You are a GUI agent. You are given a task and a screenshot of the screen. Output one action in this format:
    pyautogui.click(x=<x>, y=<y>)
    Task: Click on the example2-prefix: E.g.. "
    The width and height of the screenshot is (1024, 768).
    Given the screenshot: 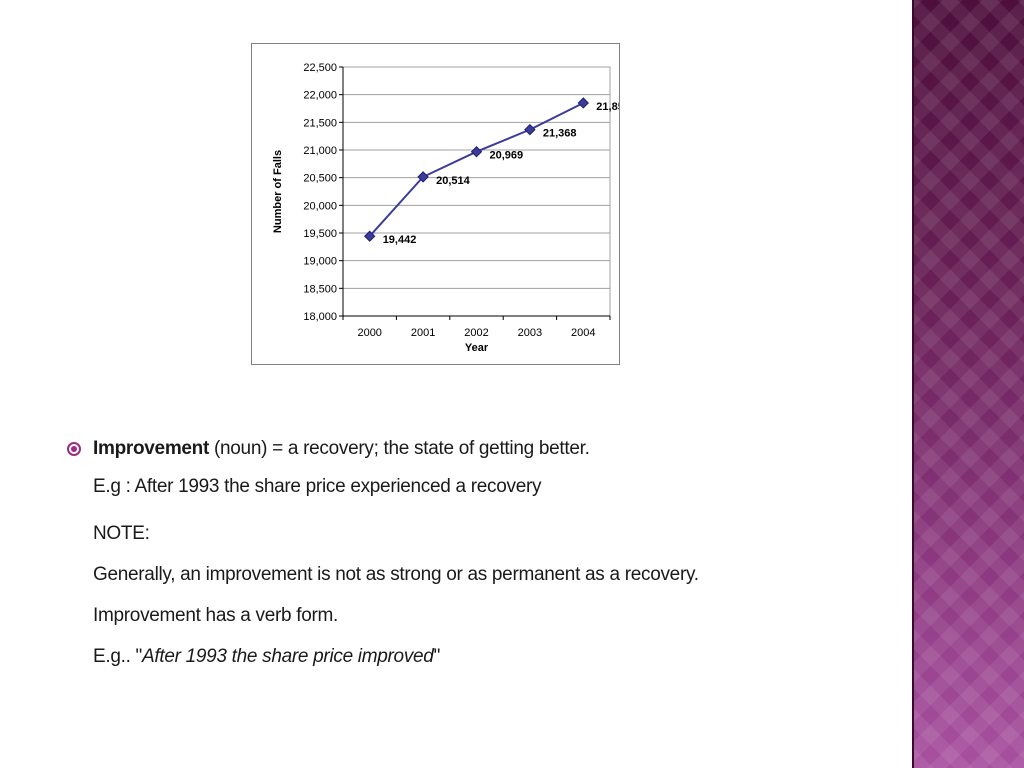 What is the action you would take?
    pyautogui.click(x=117, y=656)
    